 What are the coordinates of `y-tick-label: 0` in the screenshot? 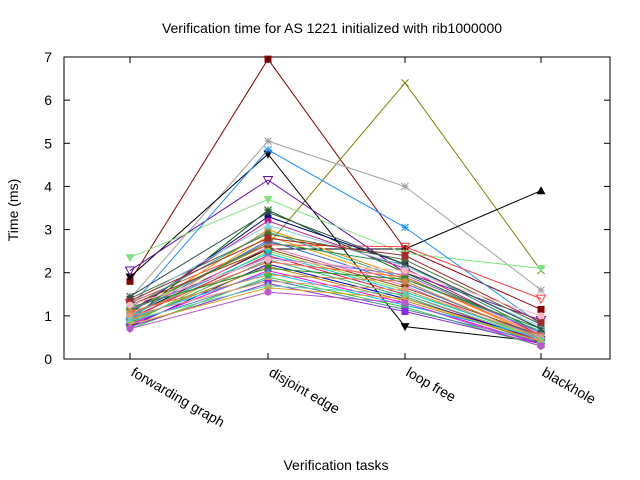 It's located at (48, 359).